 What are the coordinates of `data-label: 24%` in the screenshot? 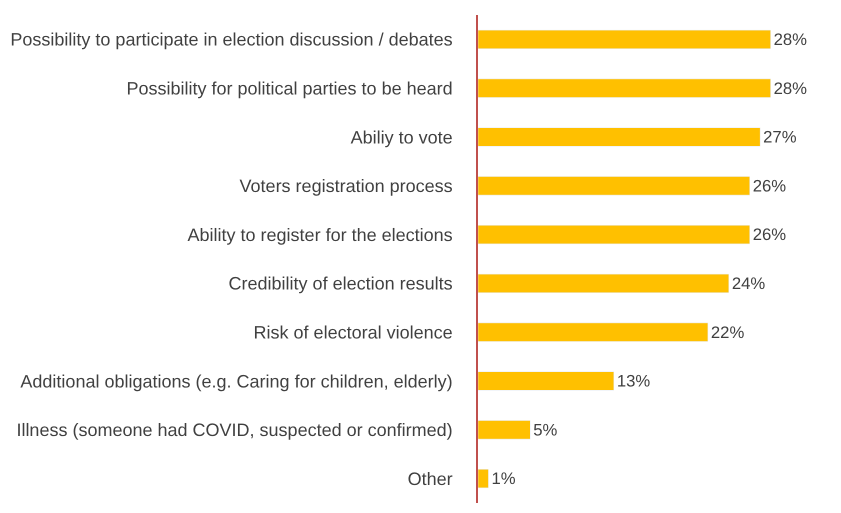 It's located at (749, 283).